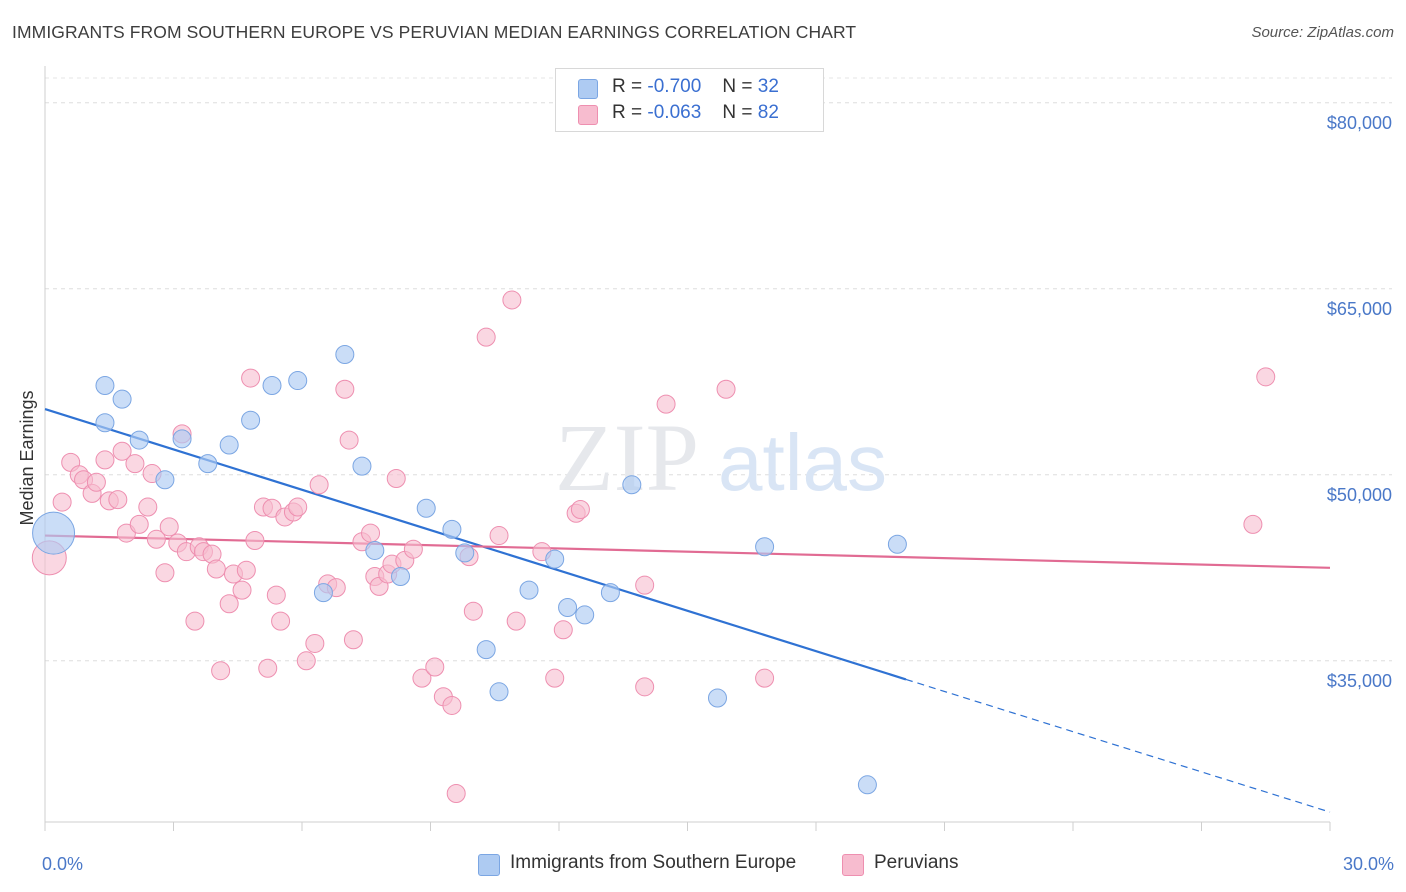 The height and width of the screenshot is (892, 1406). What do you see at coordinates (1118, 745) in the screenshot?
I see `trend-line-immigrants-extension` at bounding box center [1118, 745].